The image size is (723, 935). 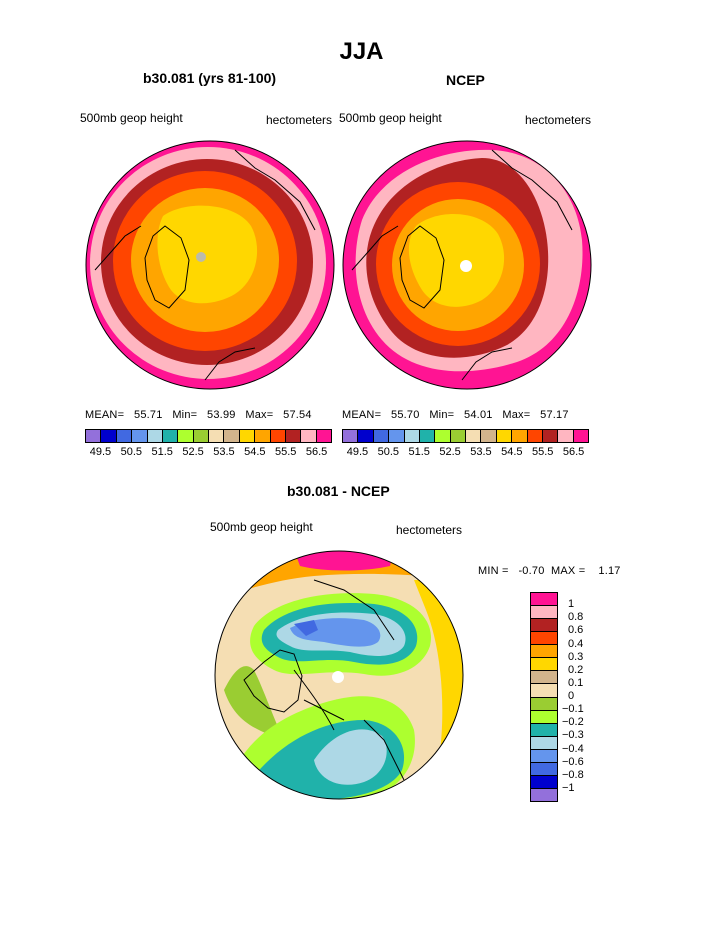 What do you see at coordinates (297, 415) in the screenshot?
I see `left-max-value: 57.54` at bounding box center [297, 415].